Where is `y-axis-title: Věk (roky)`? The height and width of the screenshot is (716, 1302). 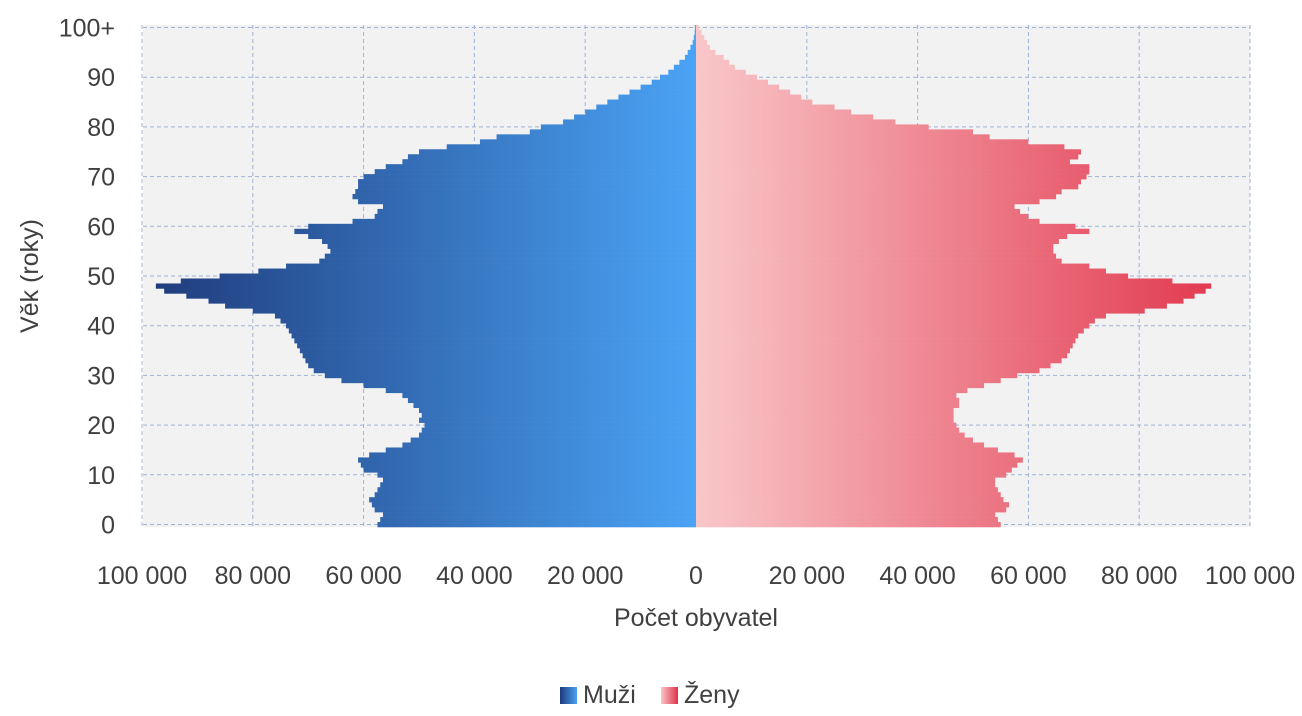 y-axis-title: Věk (roky) is located at coordinates (30, 276).